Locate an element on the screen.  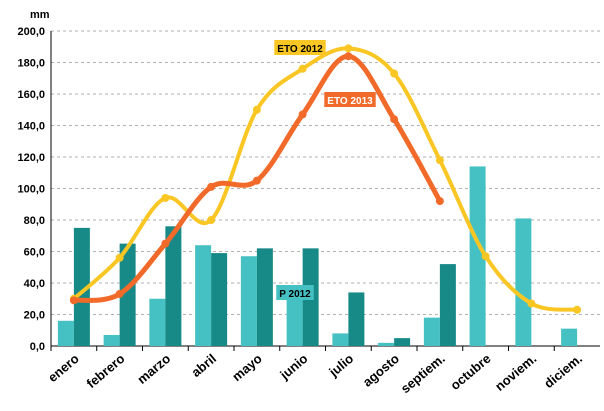
x-tick-label: diciem. is located at coordinates (563, 371).